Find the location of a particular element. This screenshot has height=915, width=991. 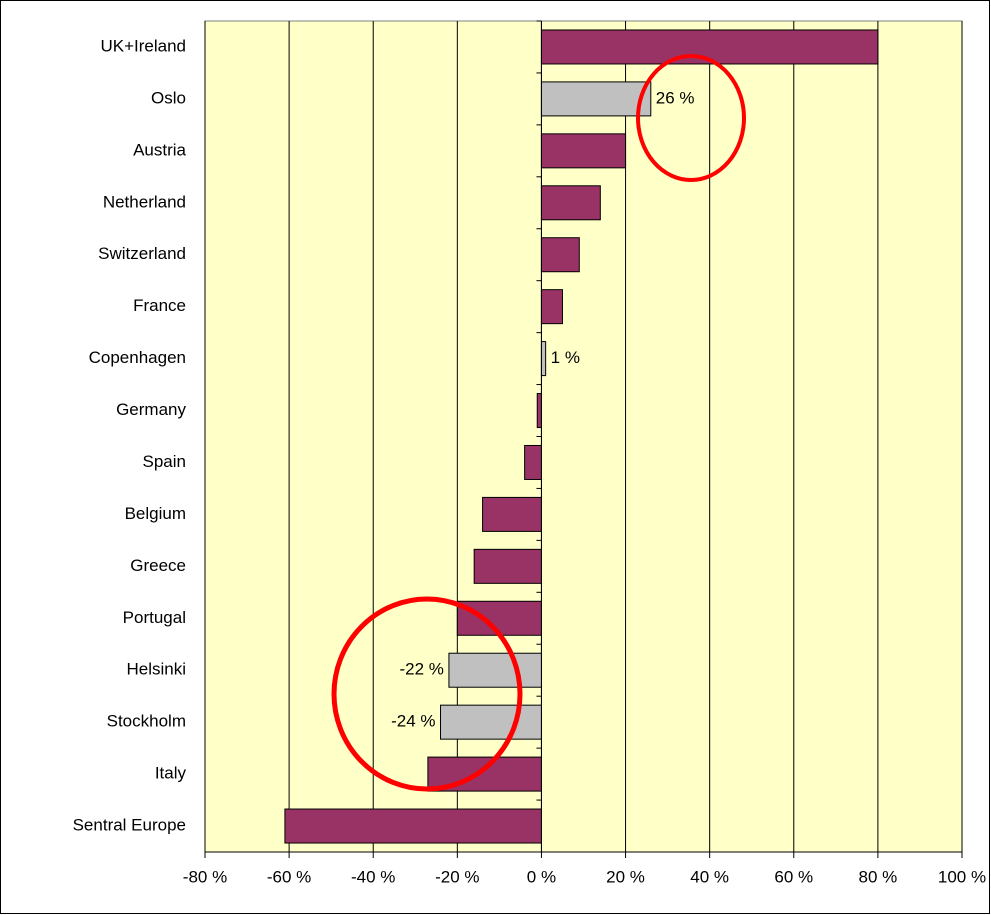

y-tick-label: Netherland is located at coordinates (144, 201).